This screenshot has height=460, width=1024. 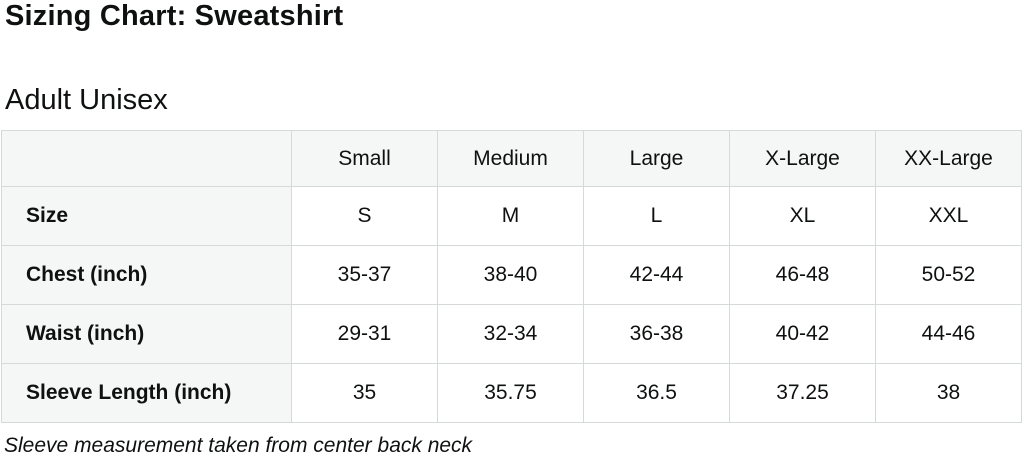 I want to click on data-cell: 35.75, so click(x=510, y=393).